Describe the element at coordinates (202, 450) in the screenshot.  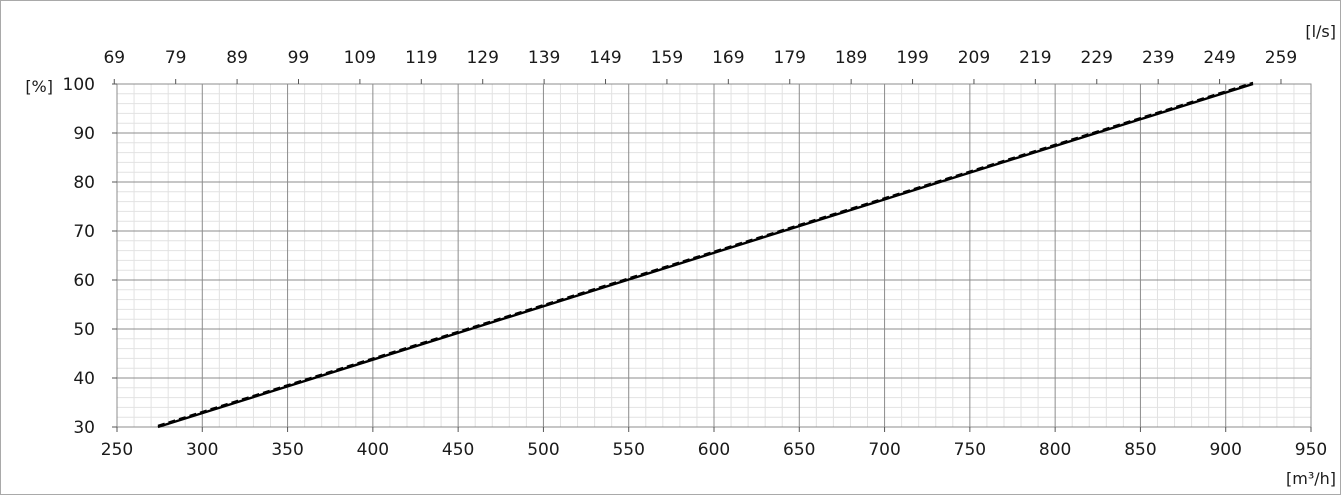
I see `x-tick-label: 300` at that location.